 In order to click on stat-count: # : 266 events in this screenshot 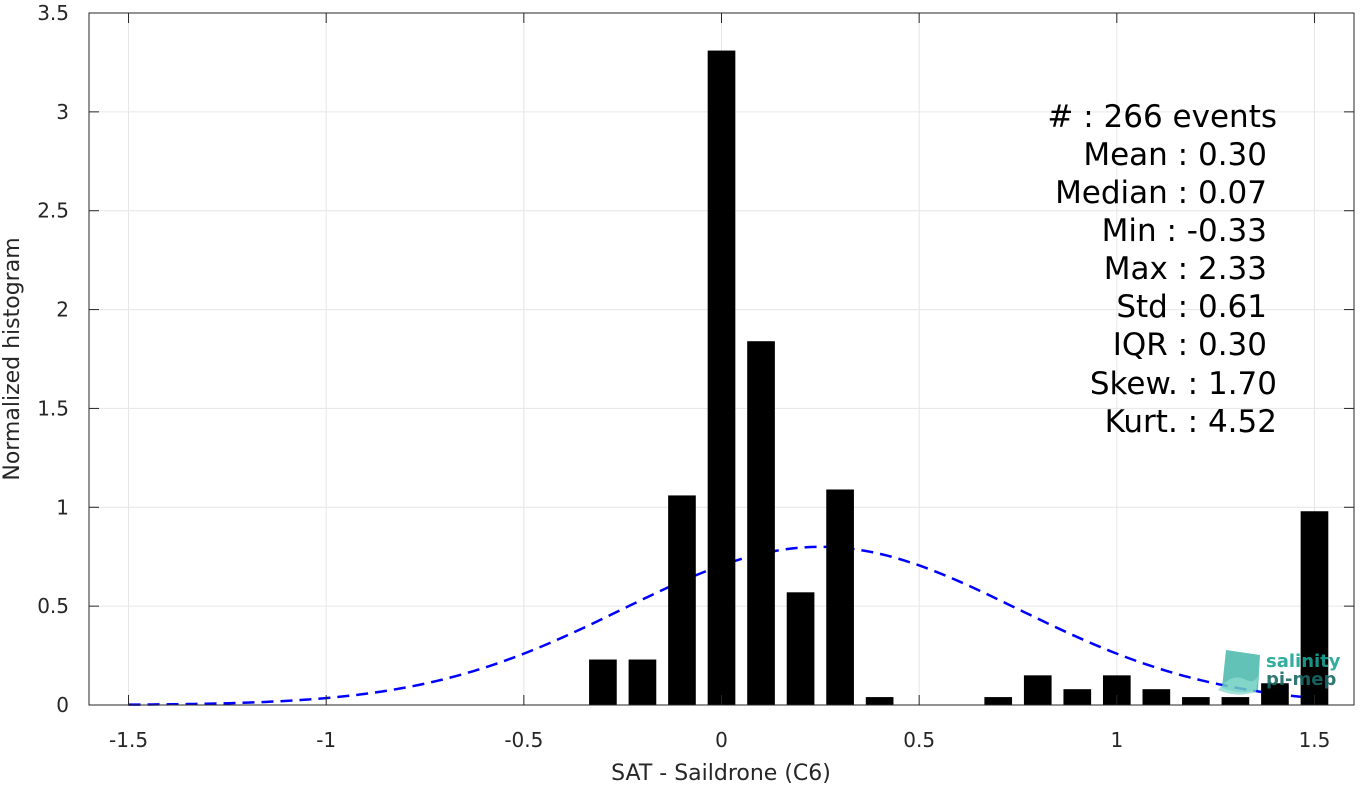, I will do `click(1162, 117)`.